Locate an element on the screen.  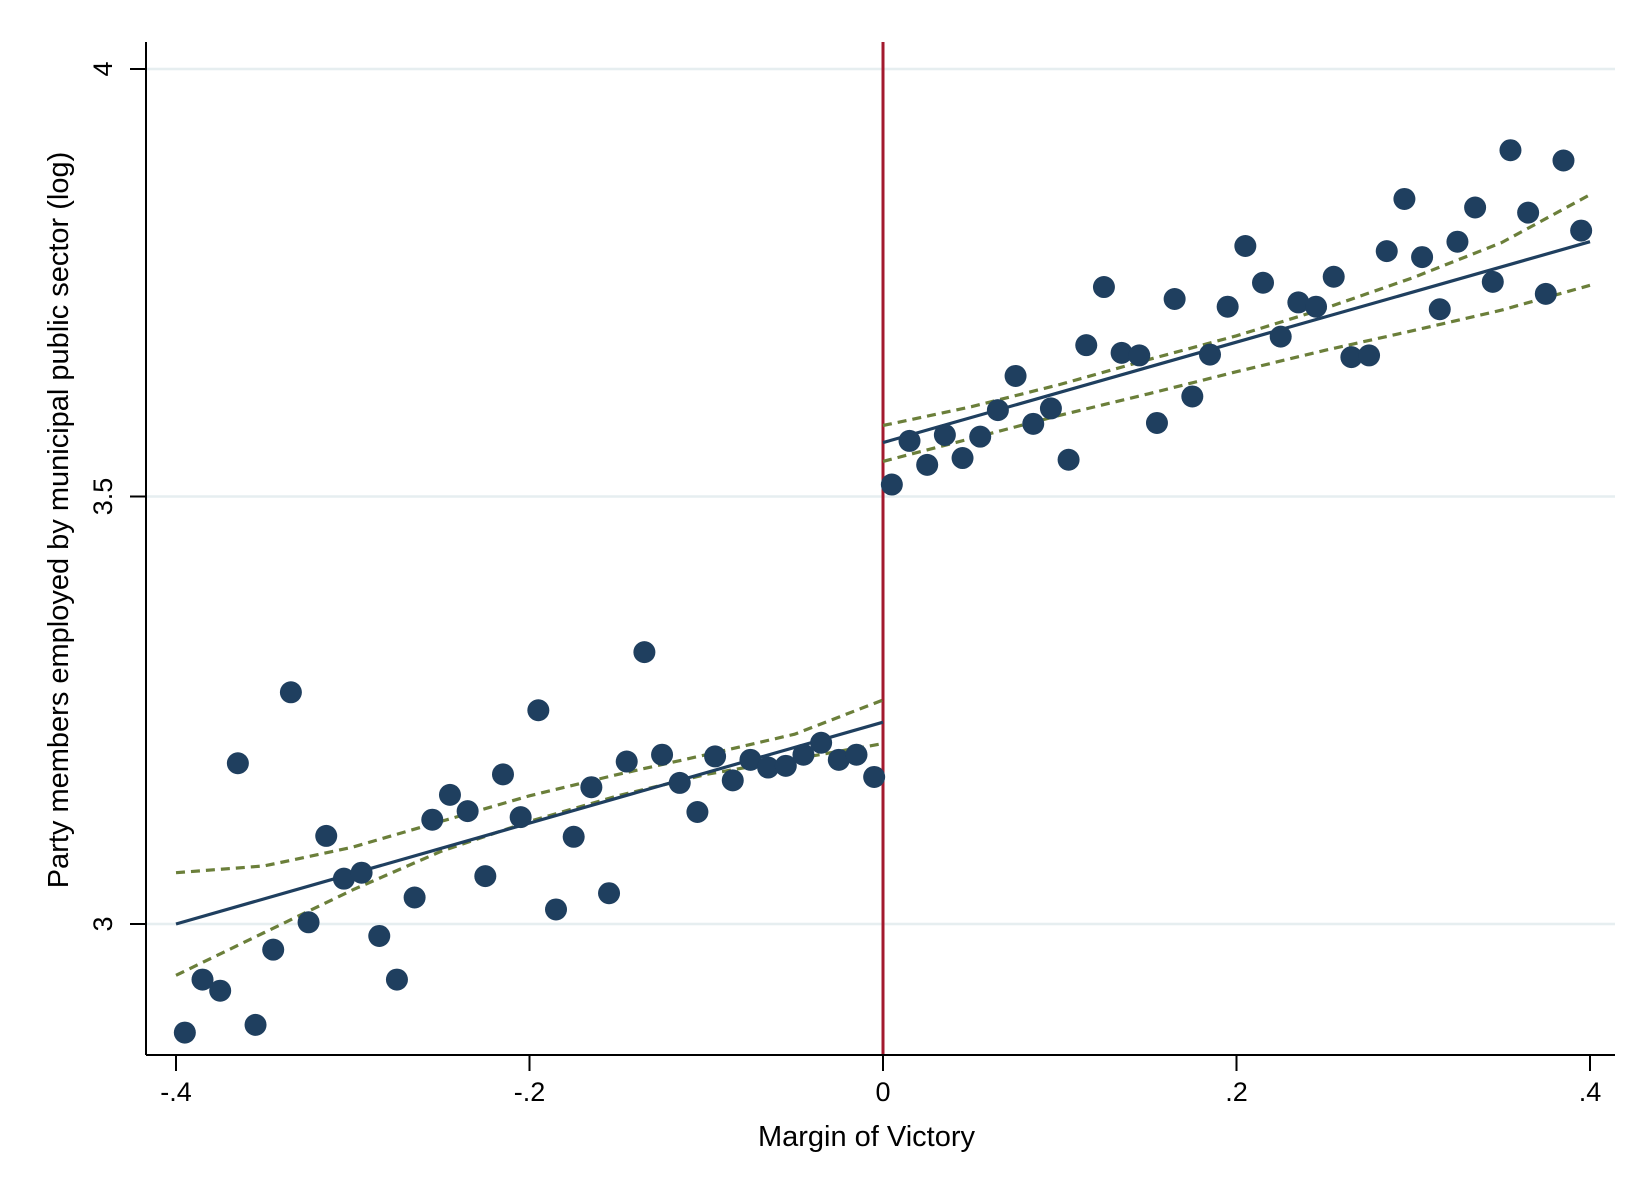
y-tick-label-1: 3.5 is located at coordinates (103, 497).